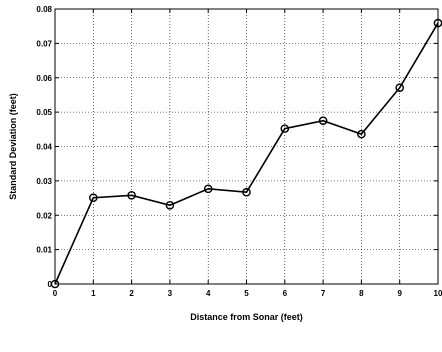 This screenshot has width=442, height=352. Describe the element at coordinates (438, 293) in the screenshot. I see `x-tick-label: 10` at that location.